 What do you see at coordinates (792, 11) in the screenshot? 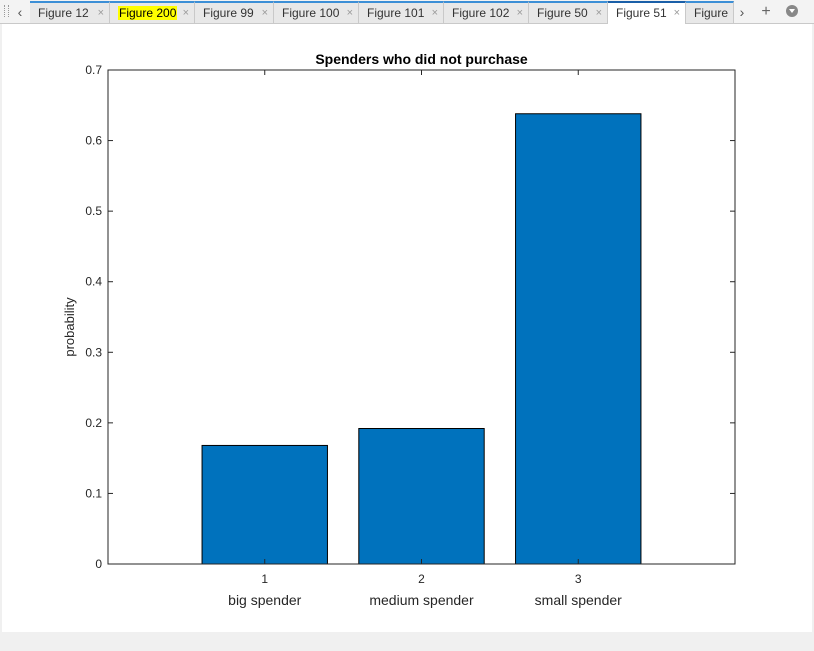
I see `dropdown-circle-icon` at bounding box center [792, 11].